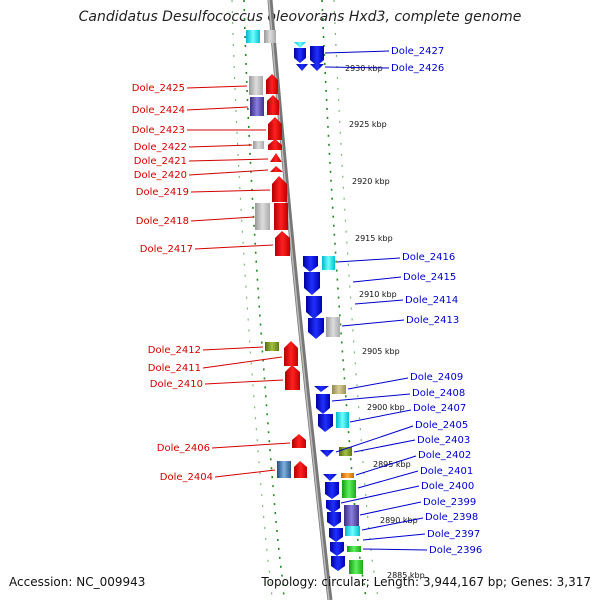 This screenshot has width=600, height=600. Describe the element at coordinates (429, 277) in the screenshot. I see `gene-label-right: Dole_2415` at that location.